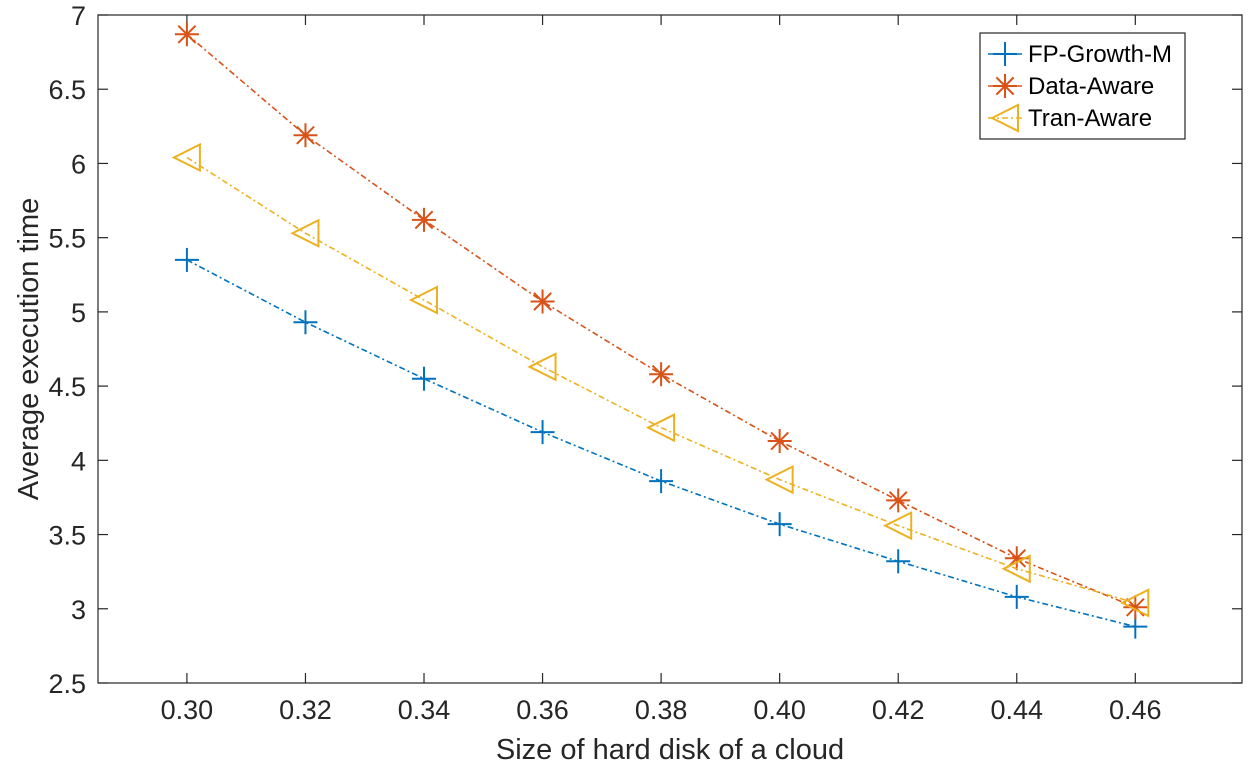 This screenshot has width=1250, height=766. What do you see at coordinates (424, 710) in the screenshot?
I see `x-tick-label: 0.34` at bounding box center [424, 710].